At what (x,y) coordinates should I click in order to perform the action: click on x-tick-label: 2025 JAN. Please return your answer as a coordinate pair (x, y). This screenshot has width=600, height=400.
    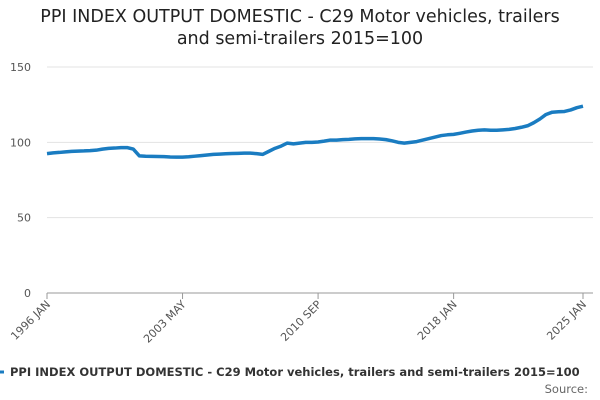
    Looking at the image, I should click on (566, 320).